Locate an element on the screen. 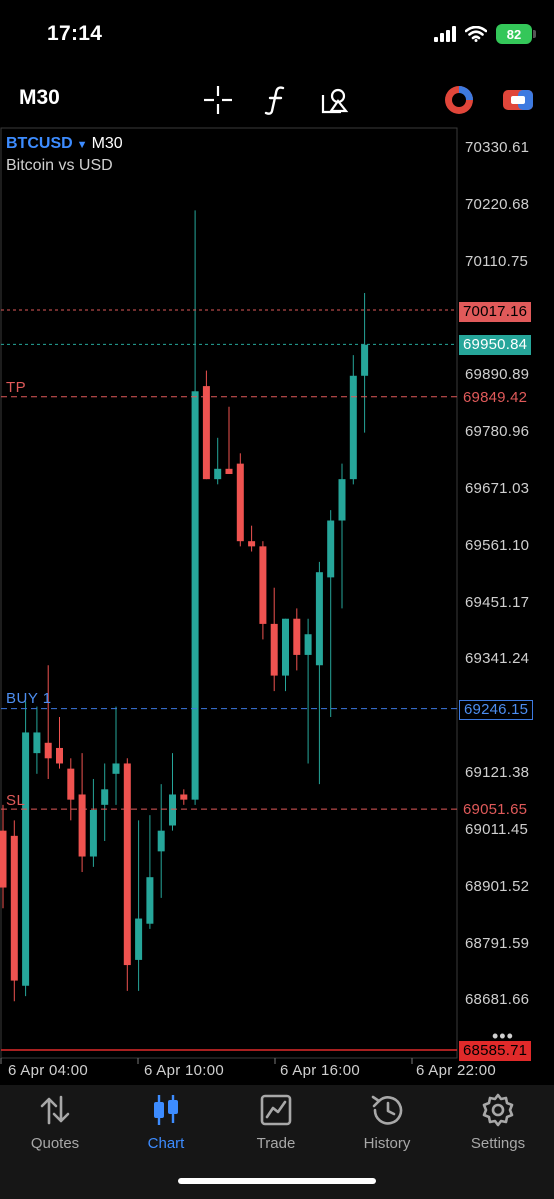 The height and width of the screenshot is (1199, 554). status-bar: 17:14 82 is located at coordinates (277, 35).